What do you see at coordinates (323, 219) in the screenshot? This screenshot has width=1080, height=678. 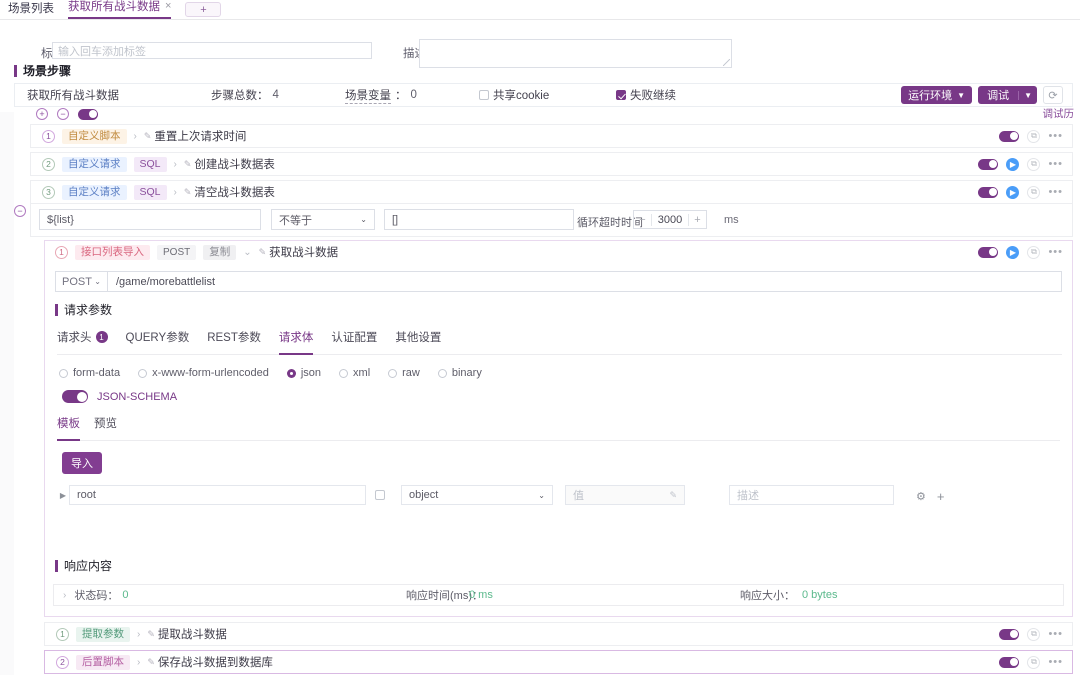 I see `loop-operator-select: 不等于 ⌄` at bounding box center [323, 219].